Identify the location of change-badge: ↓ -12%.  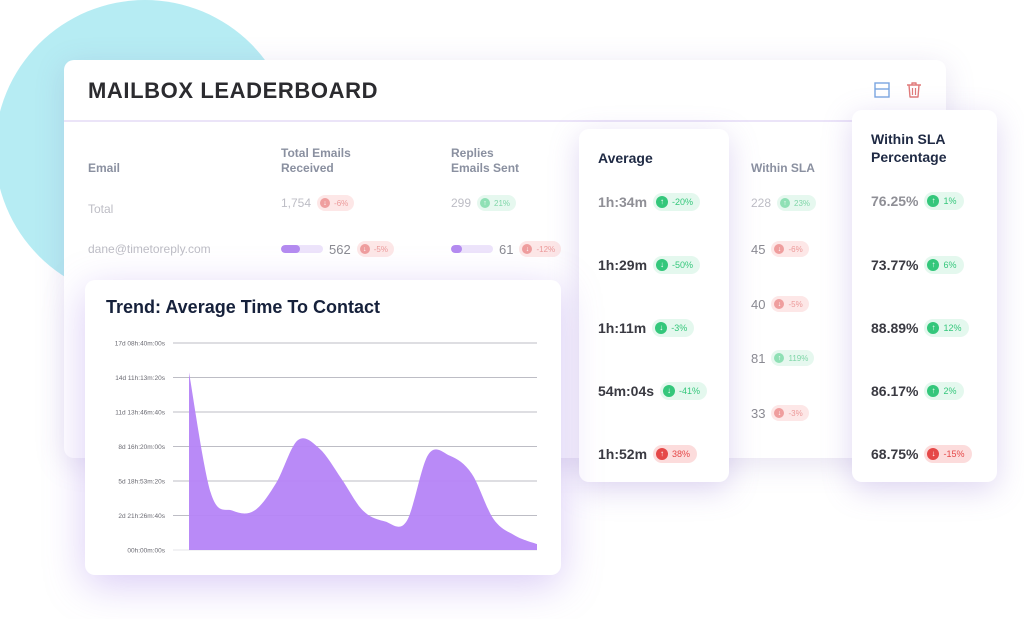
(540, 249).